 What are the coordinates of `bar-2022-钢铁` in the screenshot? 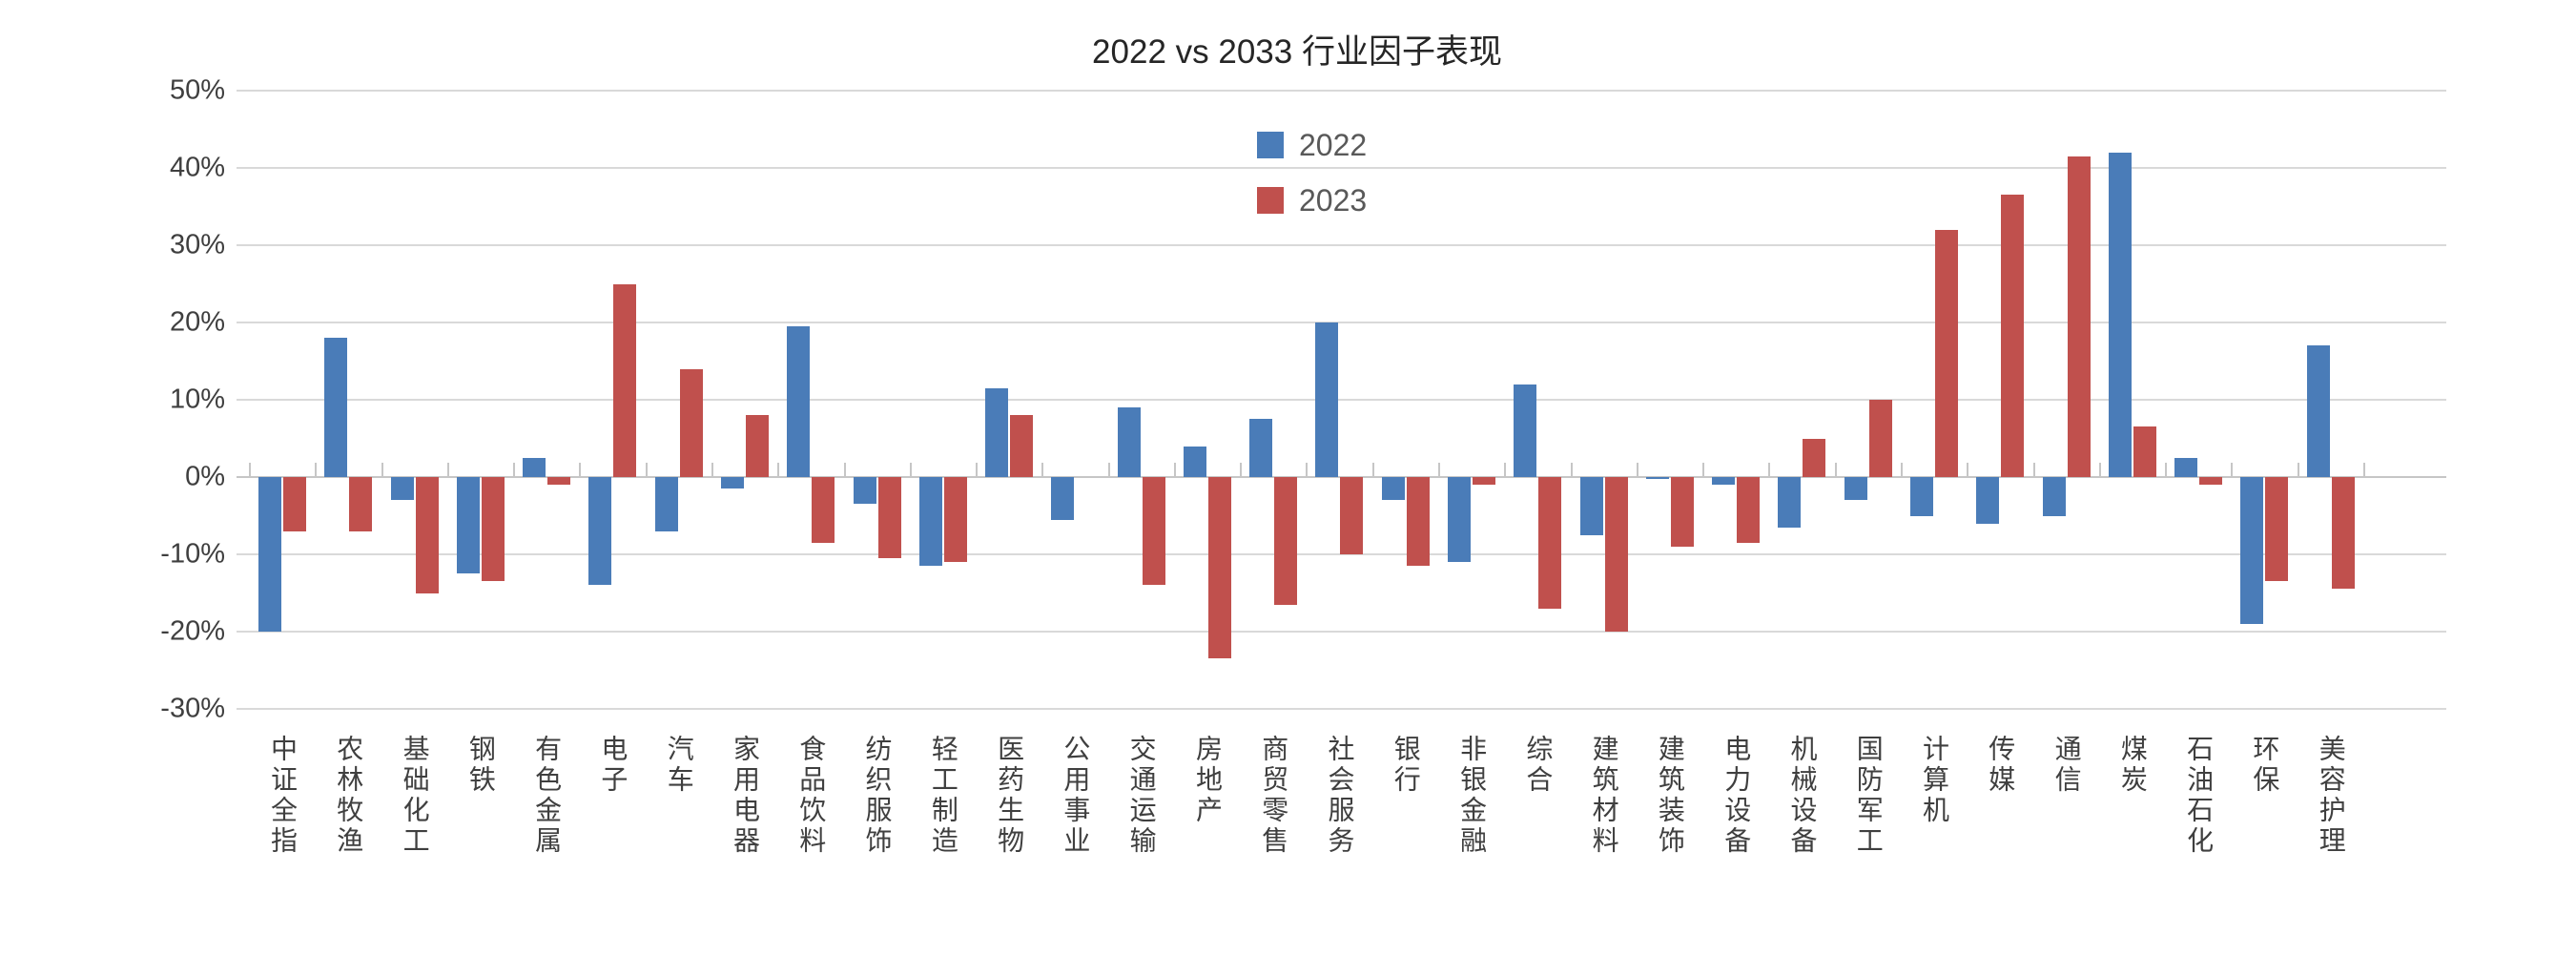 It's located at (468, 525).